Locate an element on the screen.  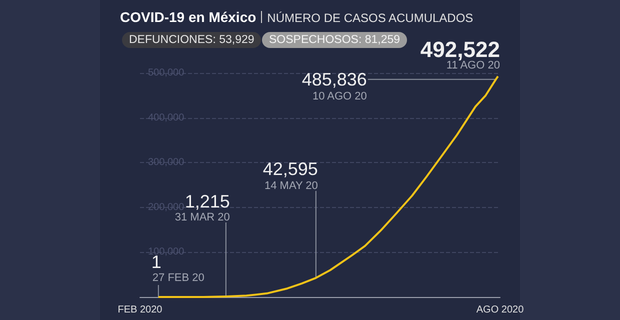
annotation: 14 MAY 20 is located at coordinates (291, 186).